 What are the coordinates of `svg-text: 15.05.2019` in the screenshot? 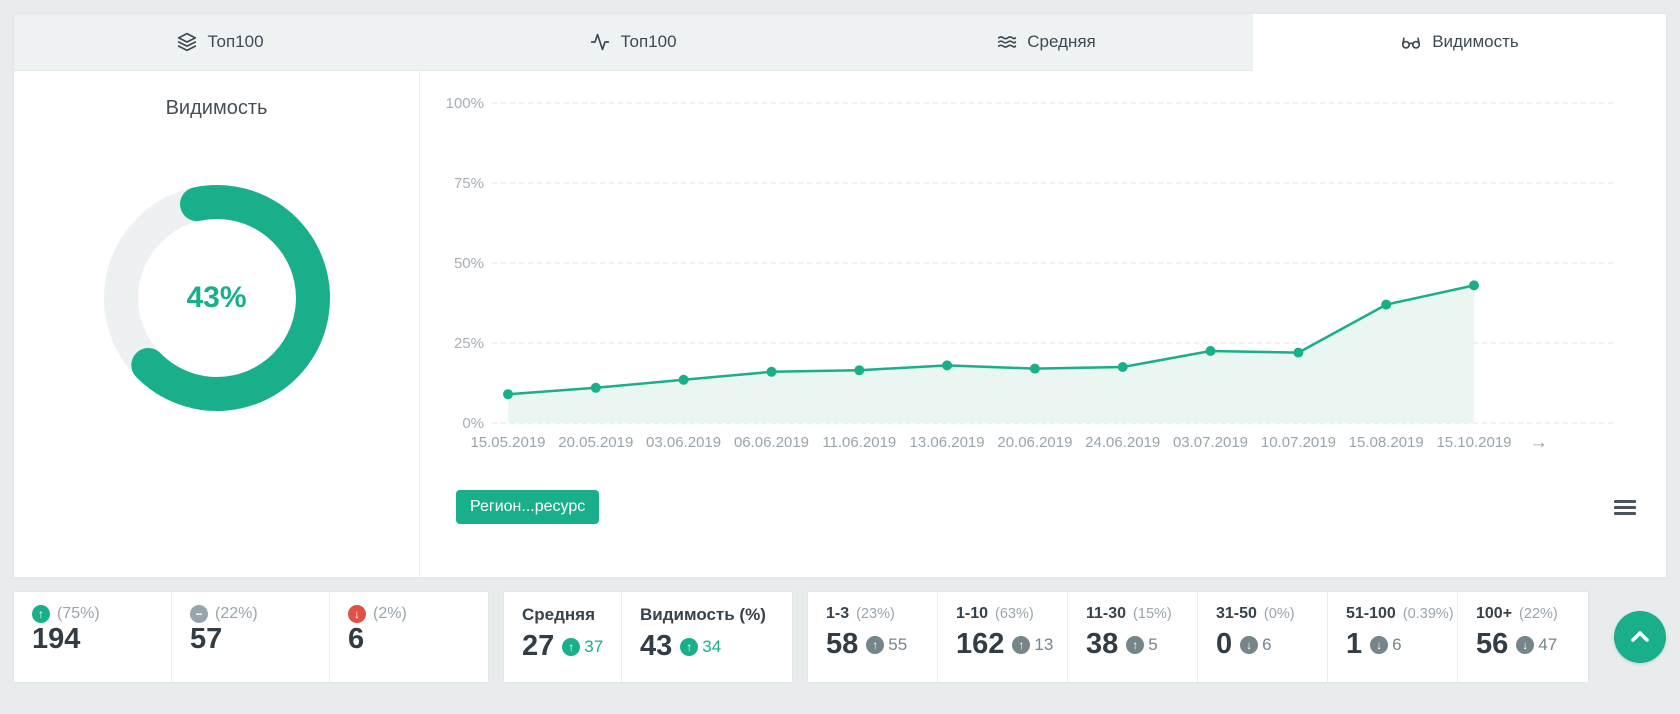 It's located at (507, 442).